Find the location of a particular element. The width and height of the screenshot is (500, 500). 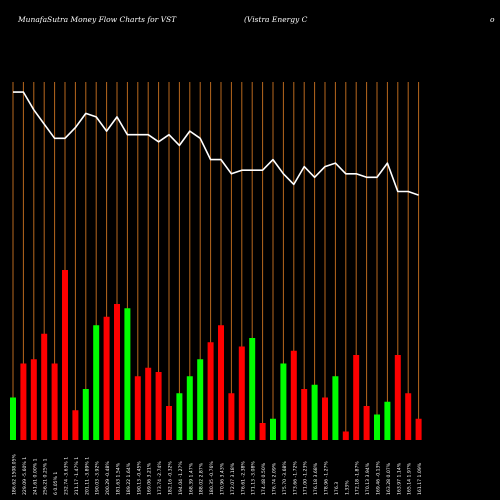

x-tick-label: 161.17 1.09% is located at coordinates (420, 478).